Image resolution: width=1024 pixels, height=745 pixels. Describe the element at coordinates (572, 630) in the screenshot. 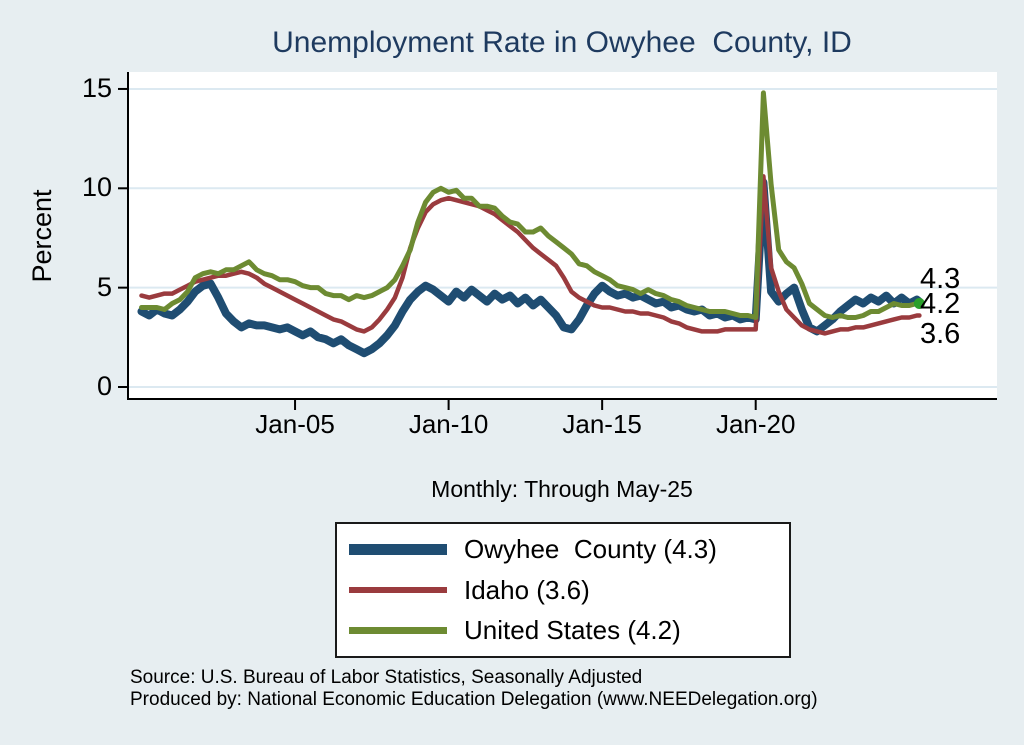

I see `legend-label-united-states: United States (4.2)` at that location.